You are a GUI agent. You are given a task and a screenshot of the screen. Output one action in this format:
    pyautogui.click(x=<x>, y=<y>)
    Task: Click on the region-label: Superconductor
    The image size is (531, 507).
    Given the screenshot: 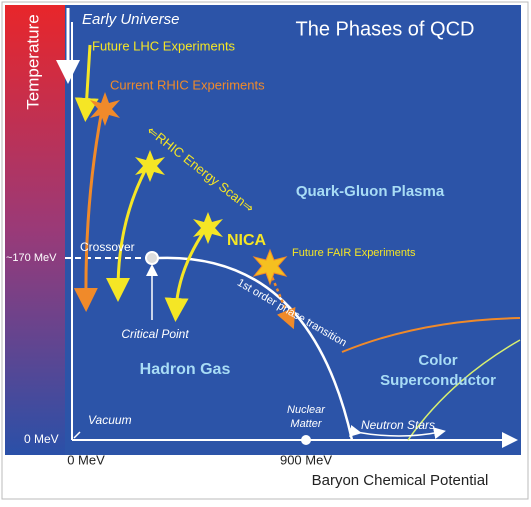 What is the action you would take?
    pyautogui.click(x=438, y=380)
    